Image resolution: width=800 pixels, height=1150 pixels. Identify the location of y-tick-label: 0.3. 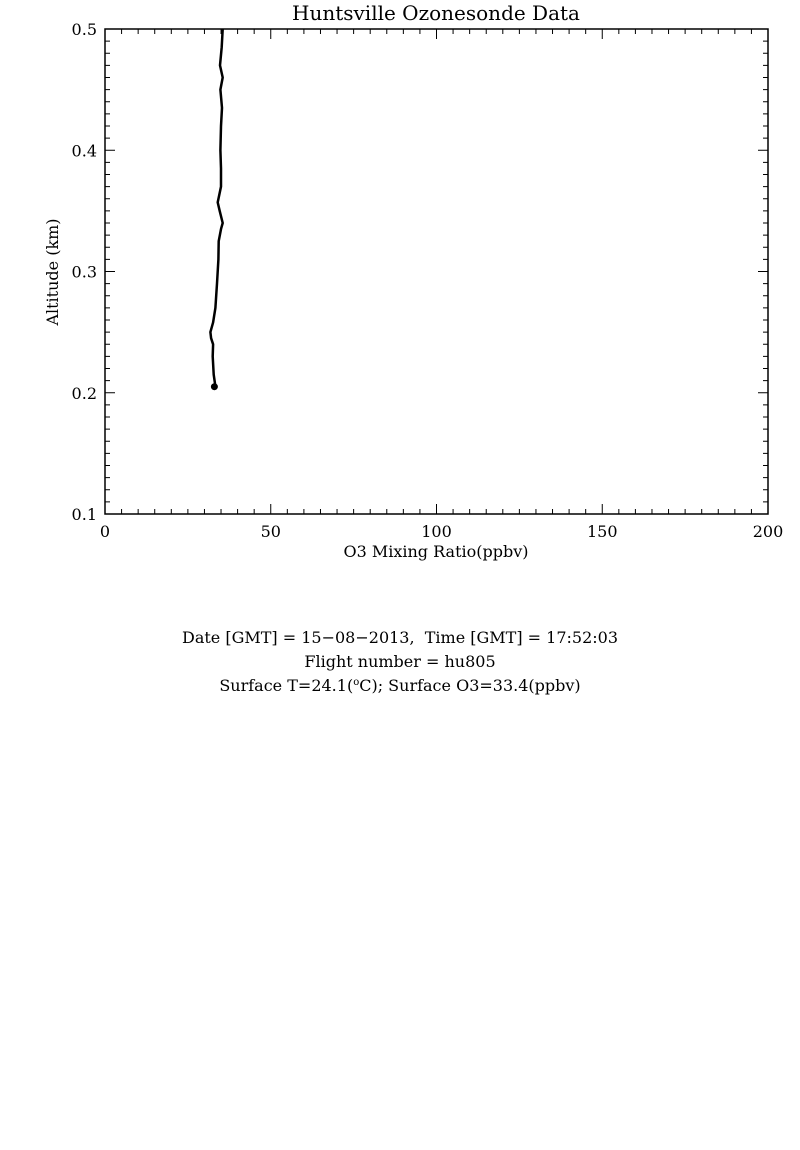
(84, 272).